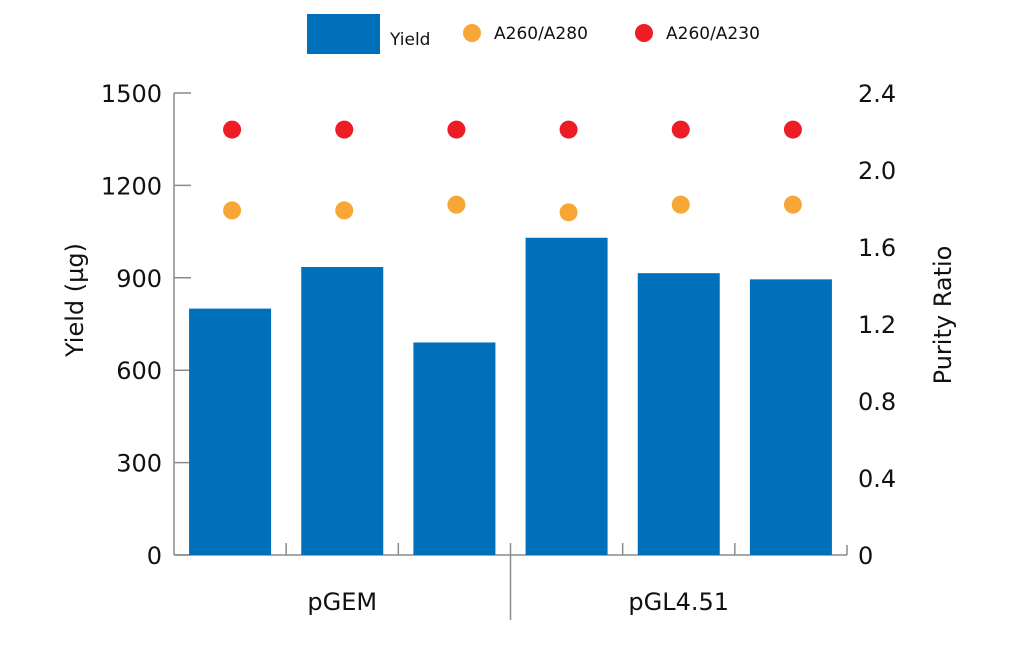  I want to click on legend: Yield A260/A280 A260/A230, so click(533, 34).